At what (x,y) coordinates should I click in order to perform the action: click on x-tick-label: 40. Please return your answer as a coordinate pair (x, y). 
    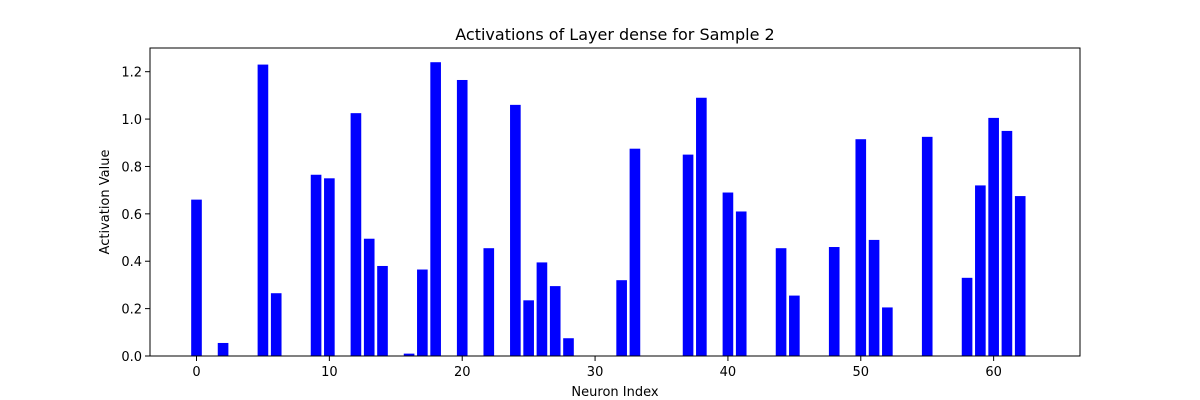
    Looking at the image, I should click on (728, 372).